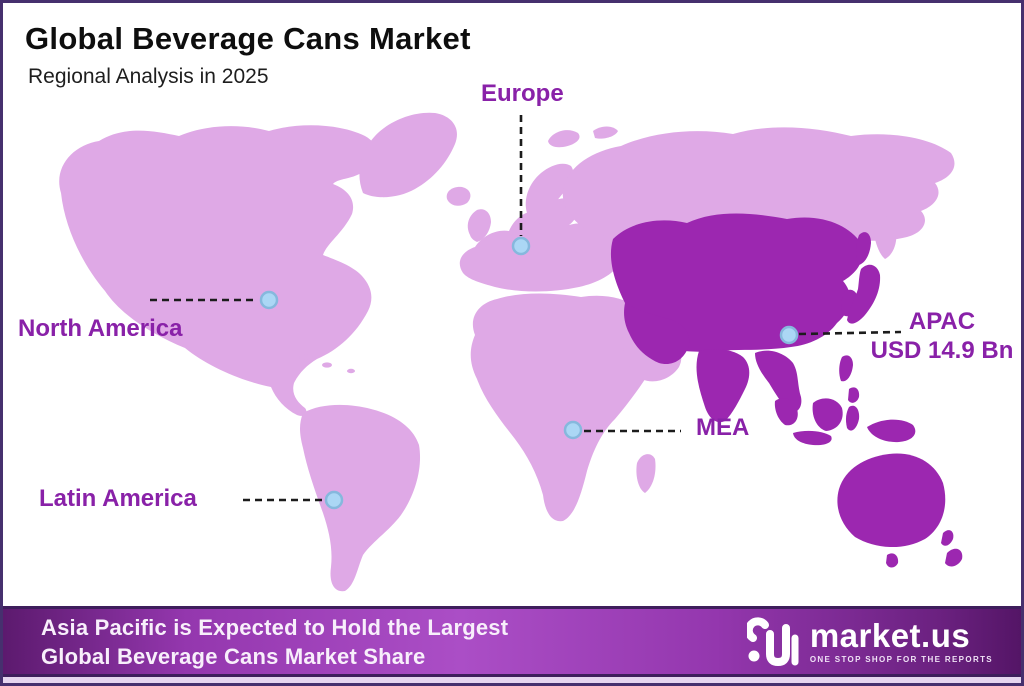  What do you see at coordinates (541, 209) in the screenshot?
I see `continent-europe` at bounding box center [541, 209].